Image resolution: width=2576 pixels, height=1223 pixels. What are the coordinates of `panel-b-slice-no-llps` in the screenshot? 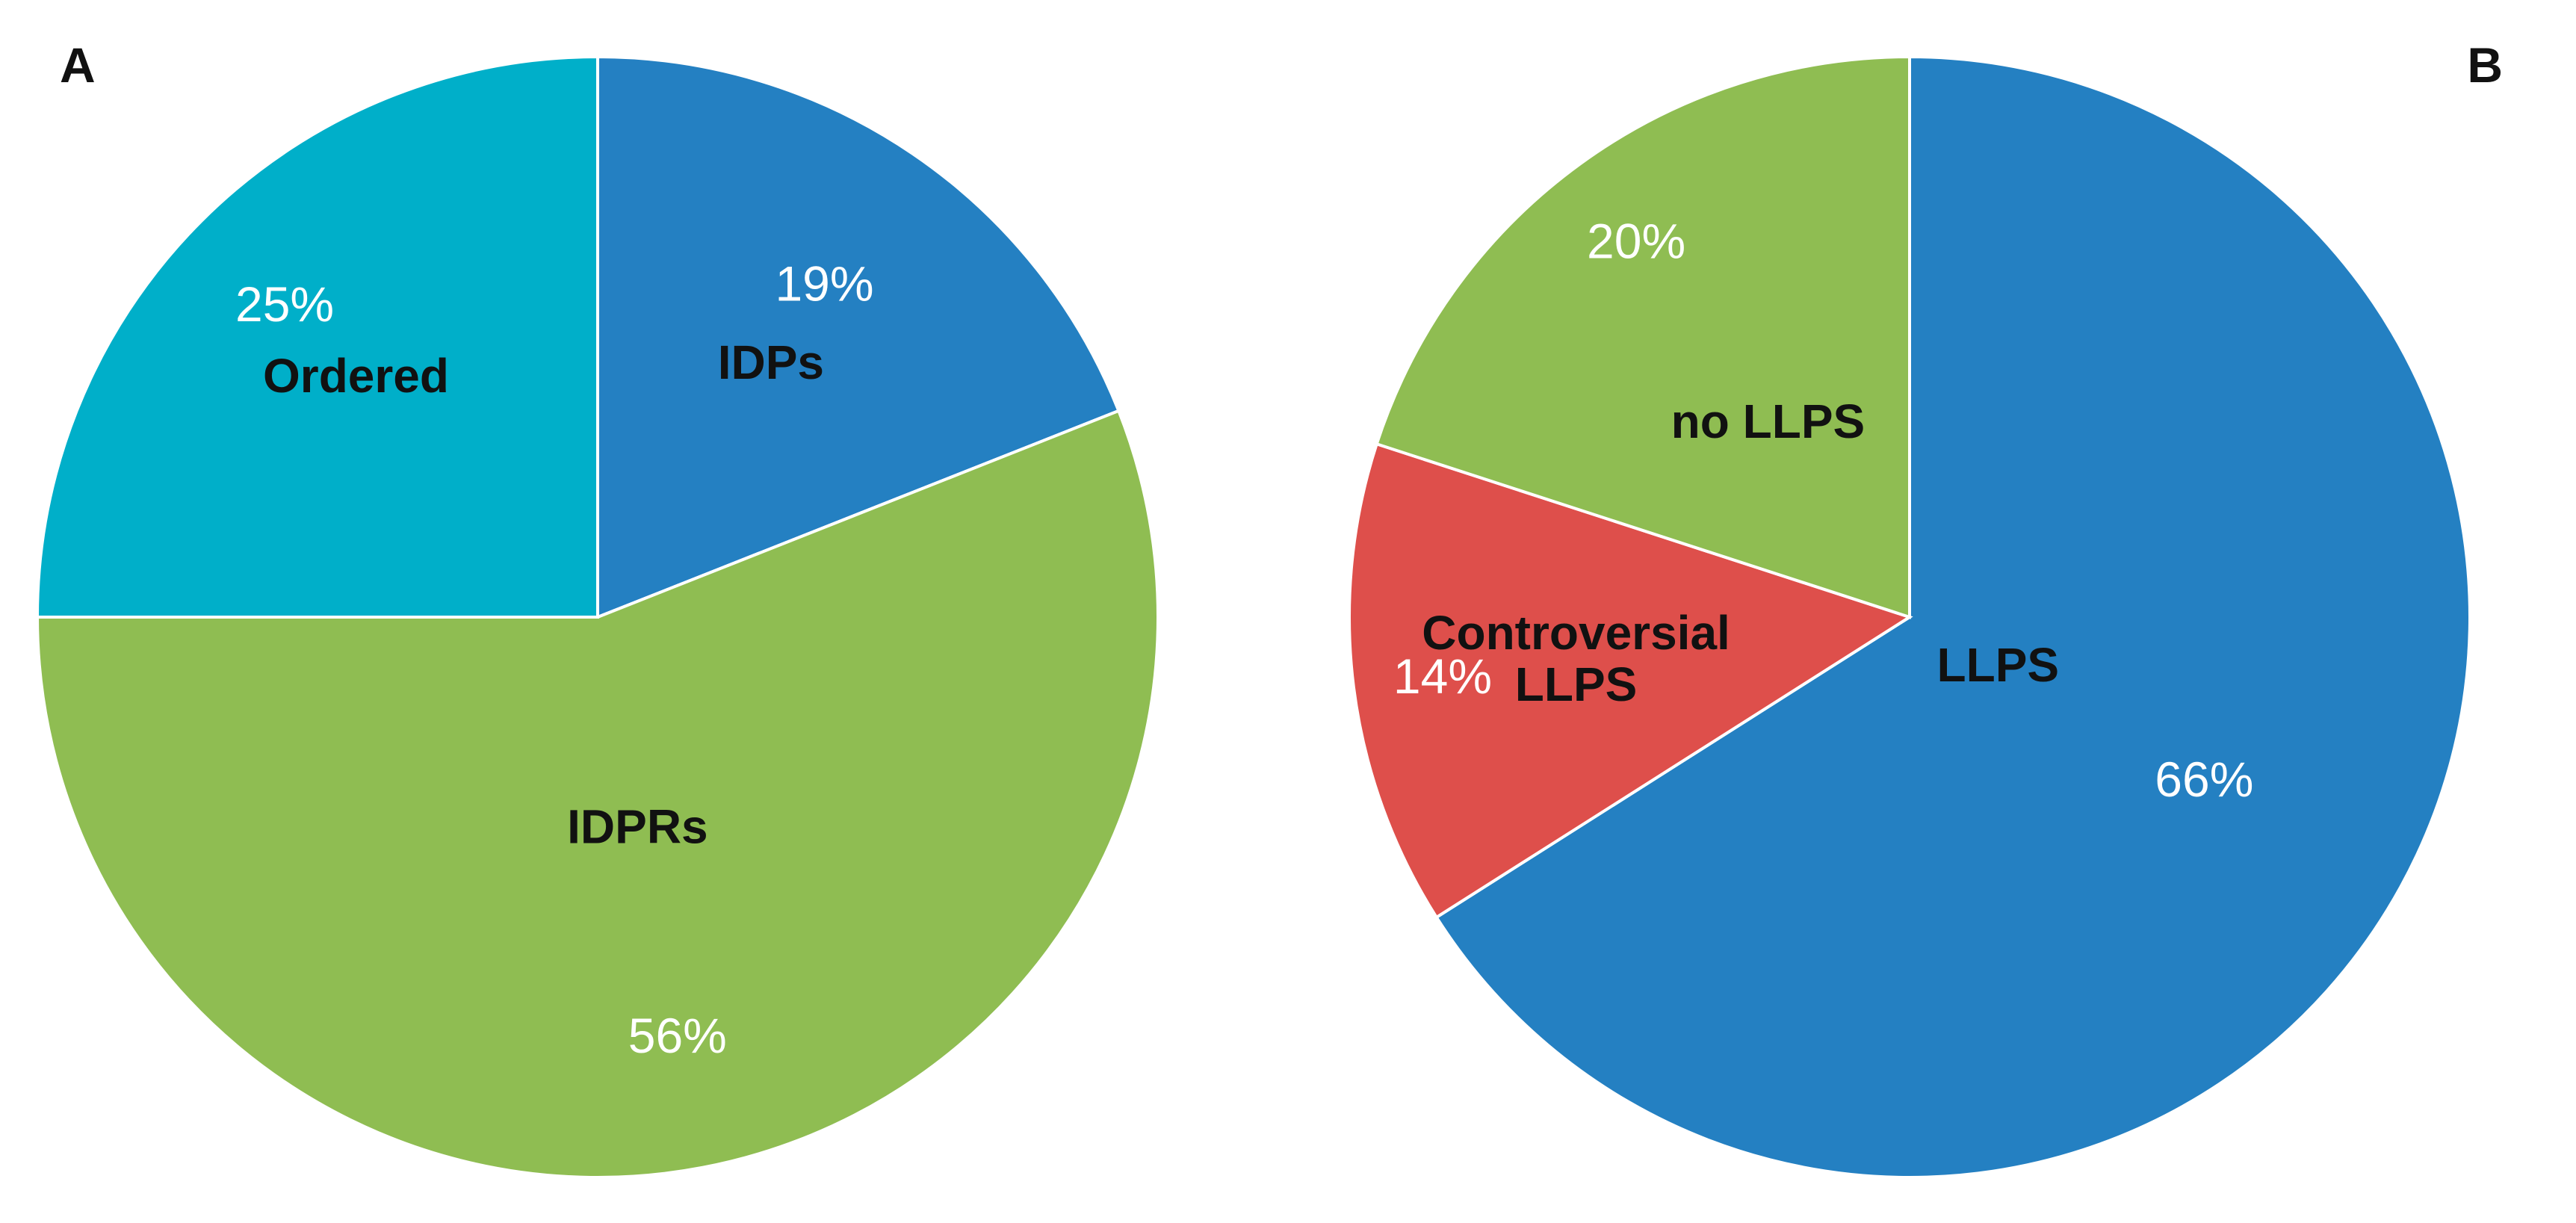 It's located at (1643, 337).